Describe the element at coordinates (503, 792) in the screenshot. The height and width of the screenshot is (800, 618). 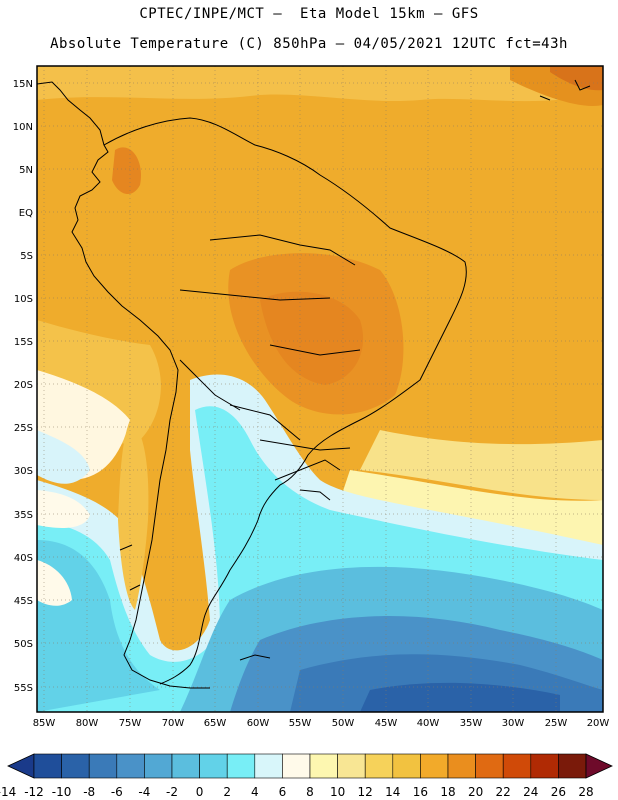
I see `colorbar-tick-label: 22` at that location.